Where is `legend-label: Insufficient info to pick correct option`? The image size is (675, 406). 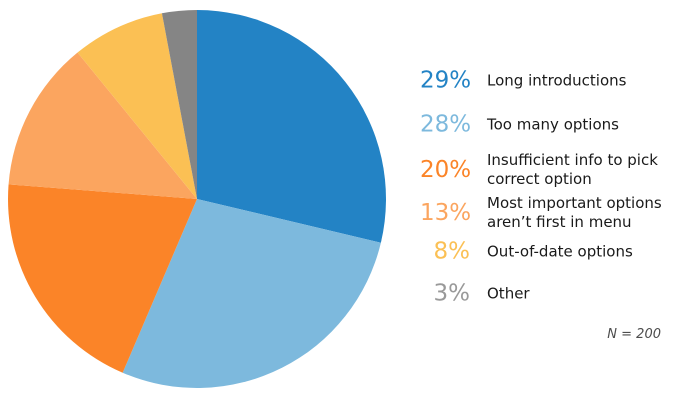
legend-label: Insufficient info to pick correct option is located at coordinates (572, 169).